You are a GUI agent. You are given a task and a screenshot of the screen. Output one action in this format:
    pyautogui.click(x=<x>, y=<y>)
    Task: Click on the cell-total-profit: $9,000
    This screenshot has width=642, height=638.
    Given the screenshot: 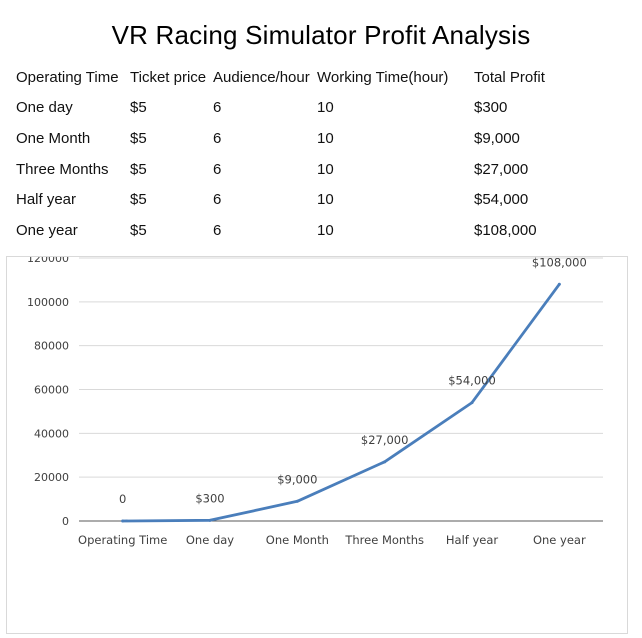 What is the action you would take?
    pyautogui.click(x=497, y=138)
    